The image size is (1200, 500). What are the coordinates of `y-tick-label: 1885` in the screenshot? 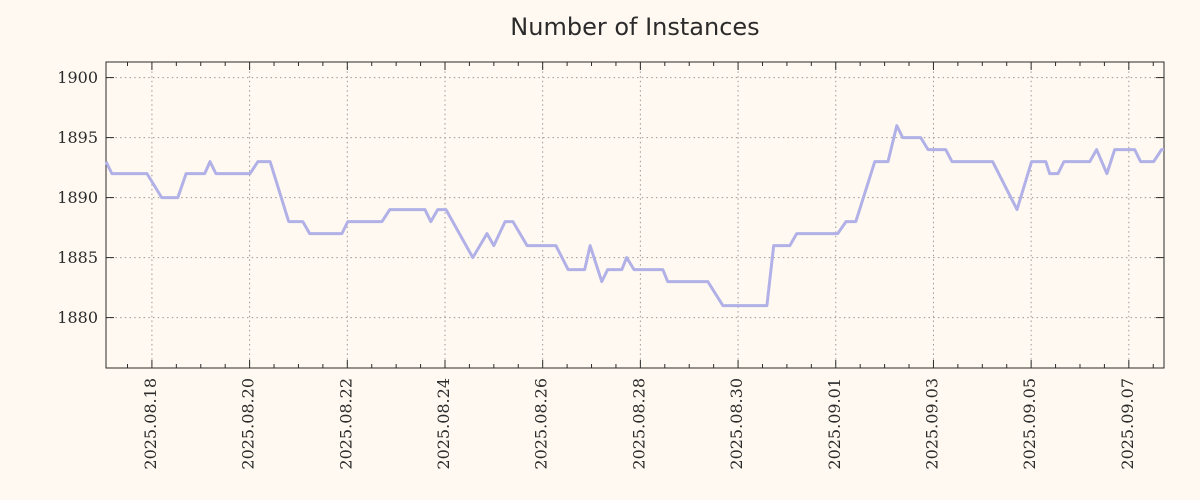 It's located at (77, 257).